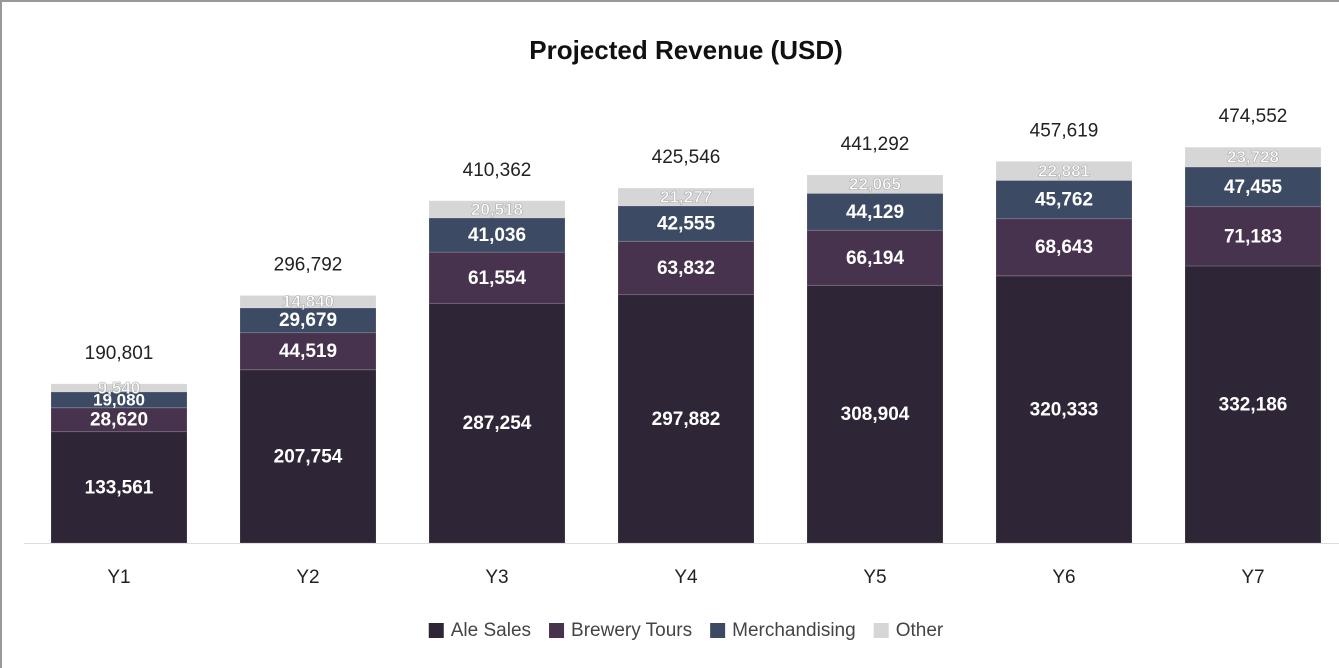 The image size is (1339, 668). I want to click on total-label: 457,619, so click(1064, 130).